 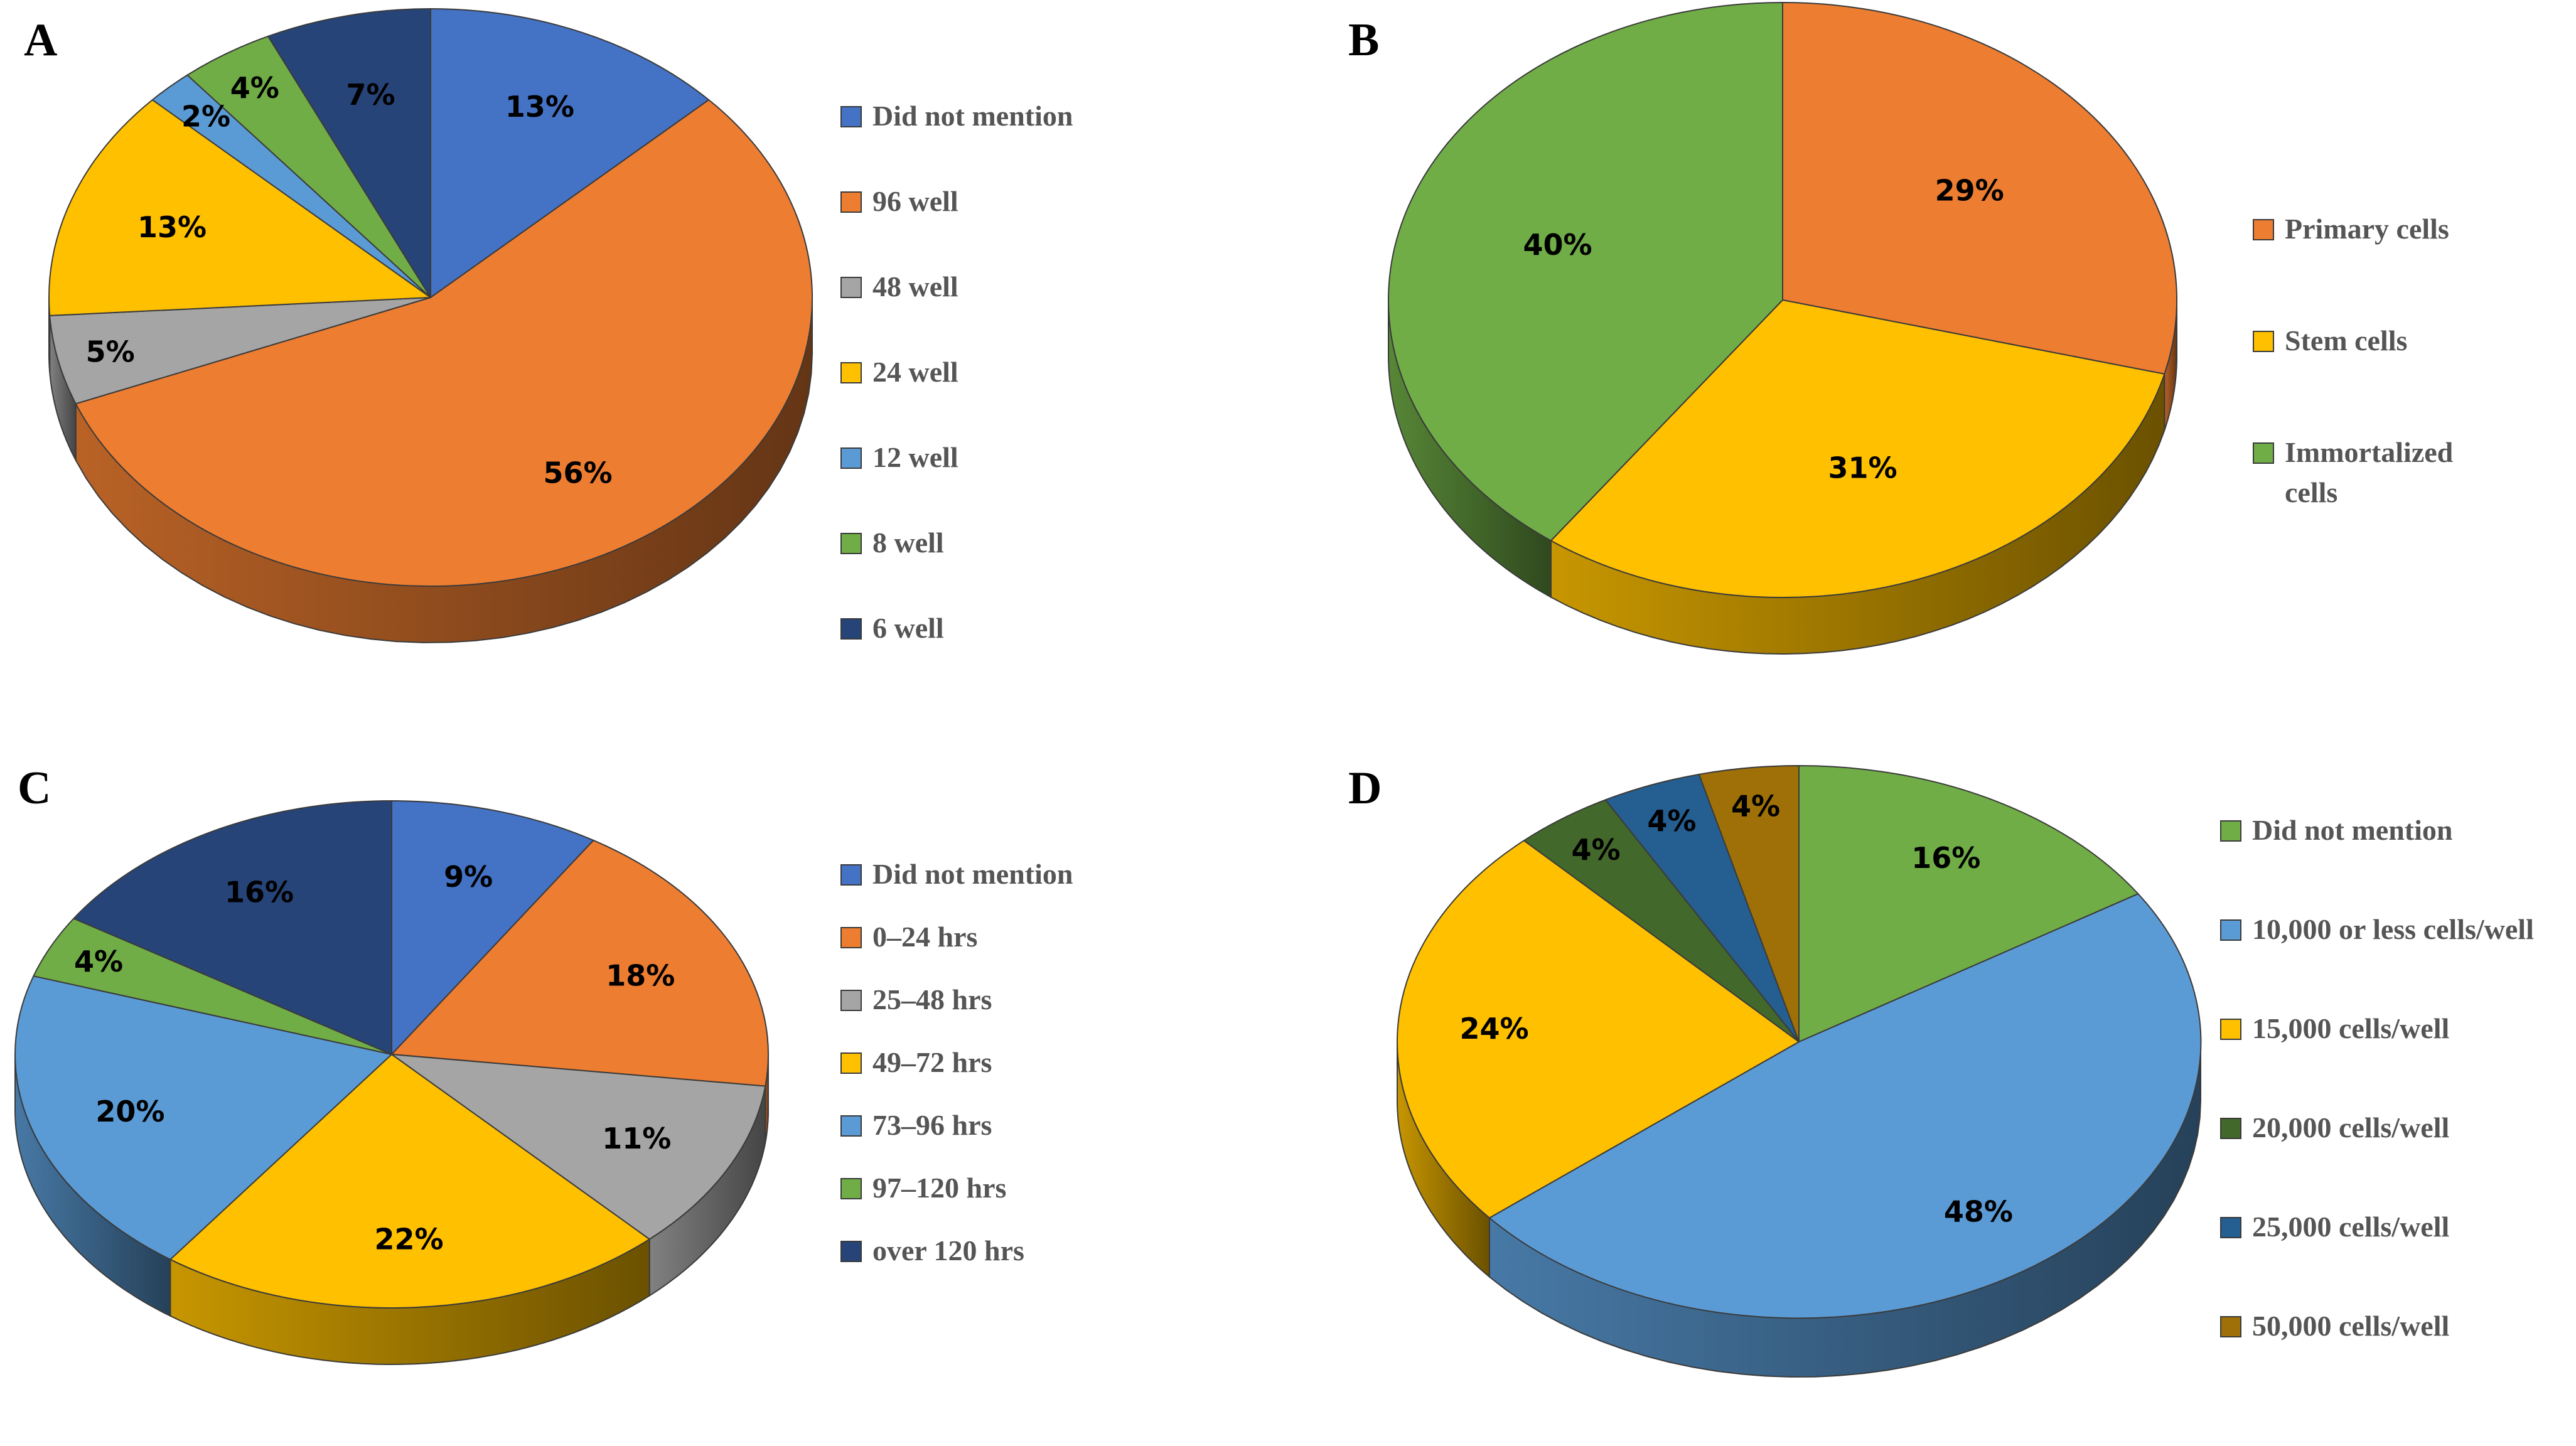 What do you see at coordinates (1363, 40) in the screenshot?
I see `panel-letter-b: B` at bounding box center [1363, 40].